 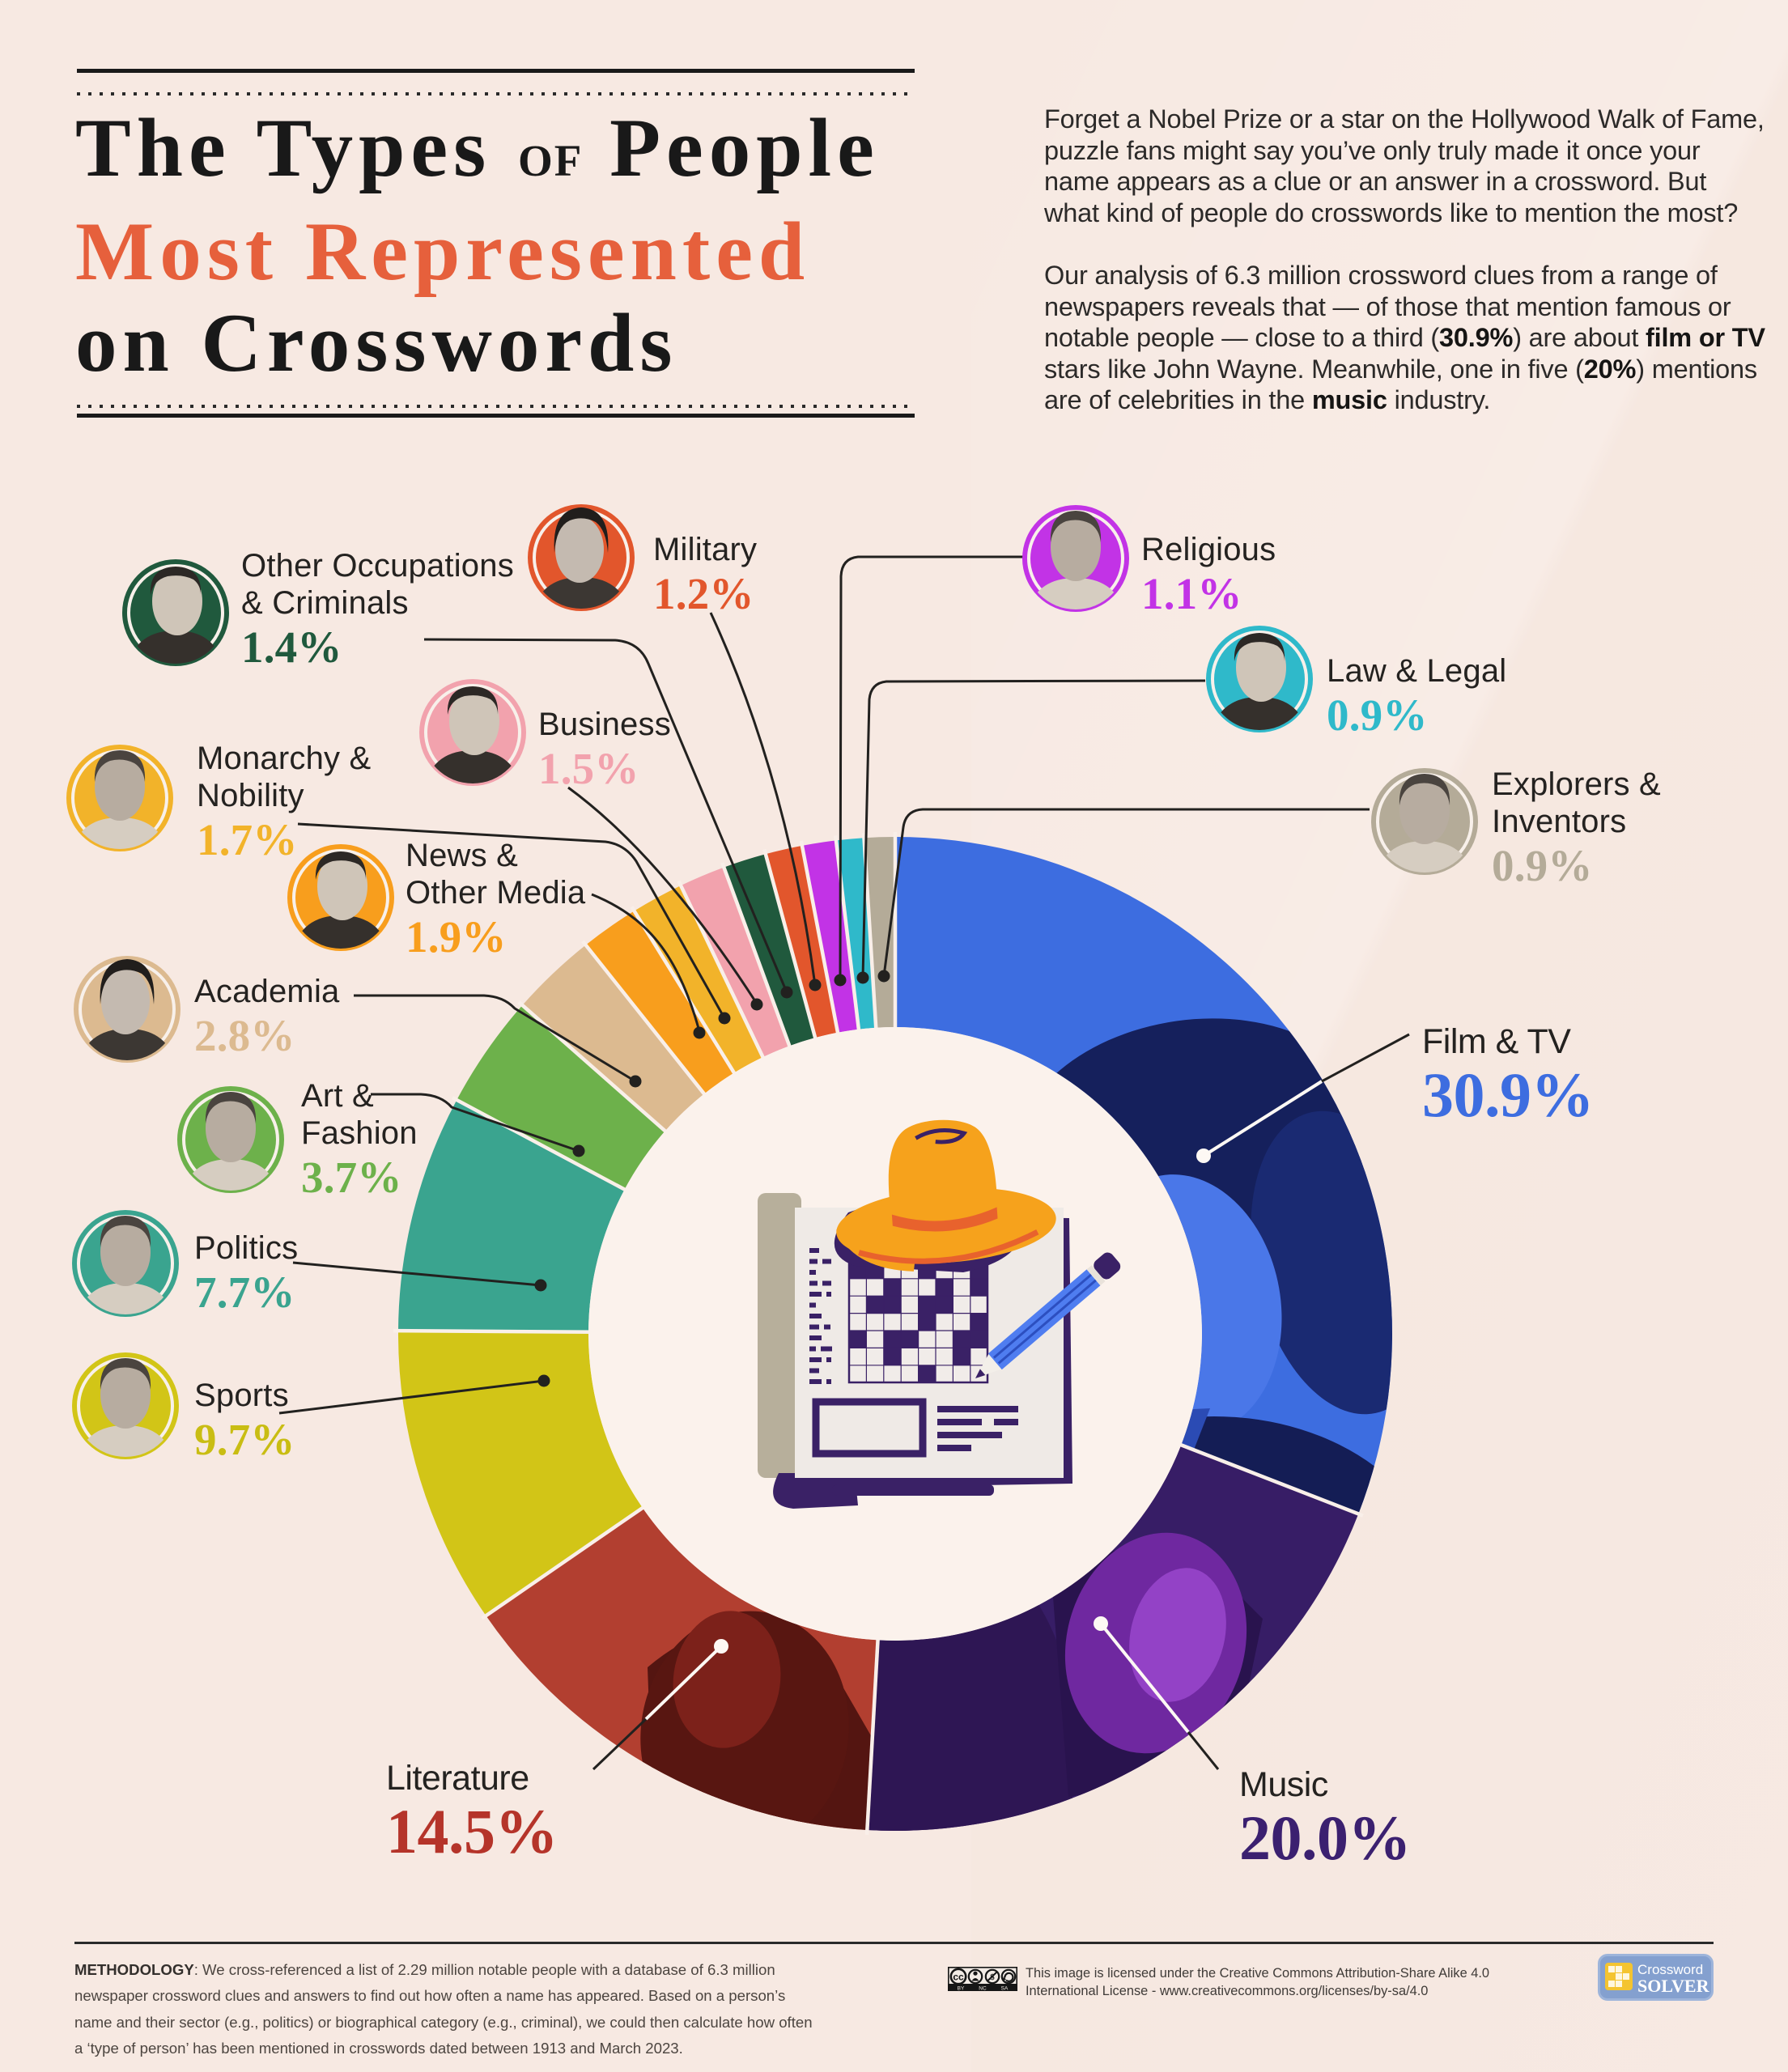 I want to click on svg-text: NC, so click(x=983, y=1988).